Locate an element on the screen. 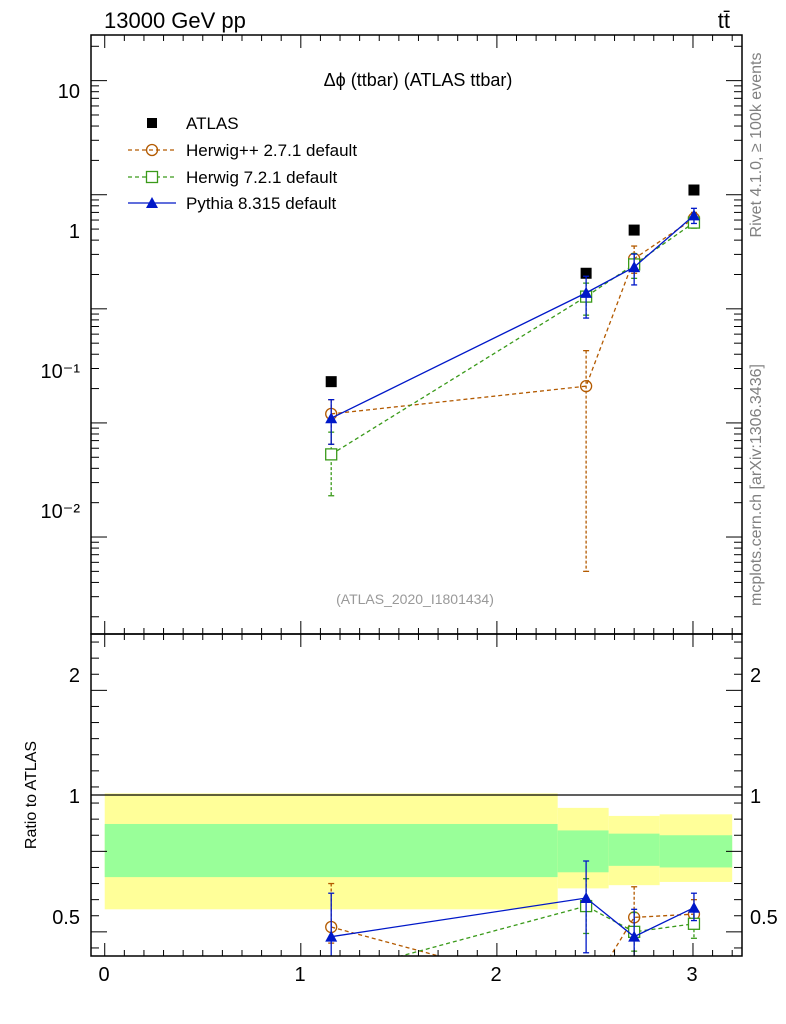 This screenshot has width=786, height=1024. legend-label-herwigpp: Herwig++ 2.7.1 default is located at coordinates (271, 150).